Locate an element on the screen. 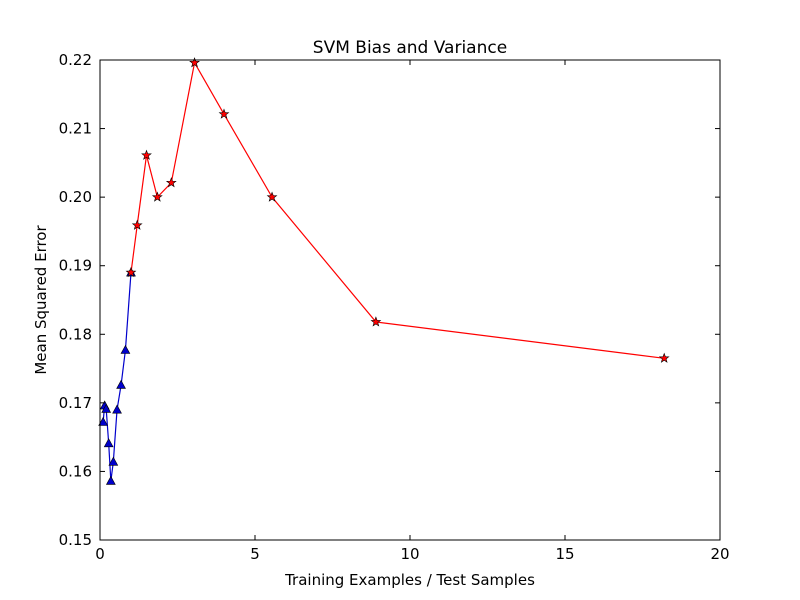 Image resolution: width=800 pixels, height=600 pixels. x-tick-label: 0 is located at coordinates (100, 554).